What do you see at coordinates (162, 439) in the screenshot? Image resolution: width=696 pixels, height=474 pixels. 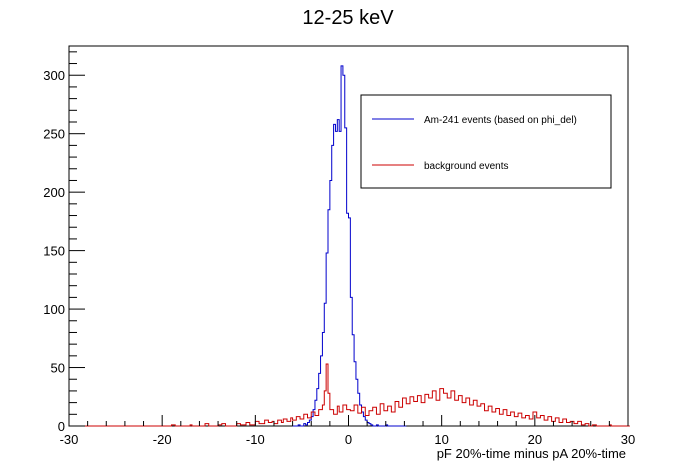 I see `x-tick-label: -20` at bounding box center [162, 439].